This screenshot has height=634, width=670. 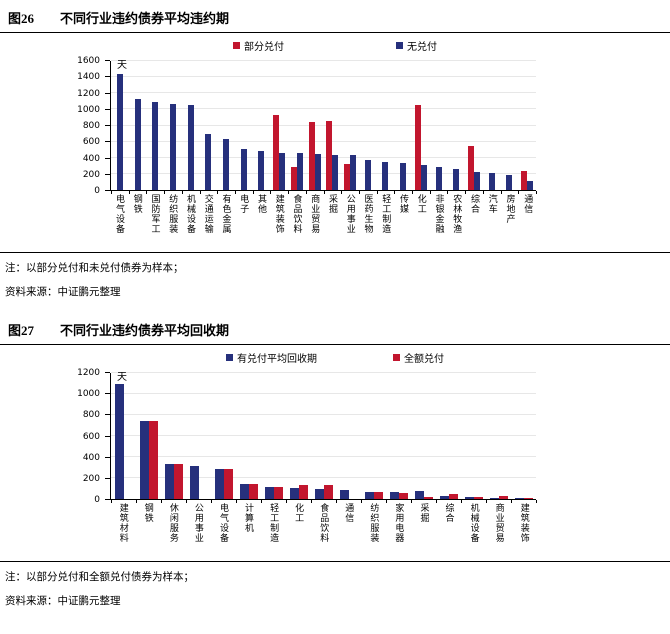 What do you see at coordinates (416, 45) in the screenshot?
I see `legend-item: 无兑付` at bounding box center [416, 45].